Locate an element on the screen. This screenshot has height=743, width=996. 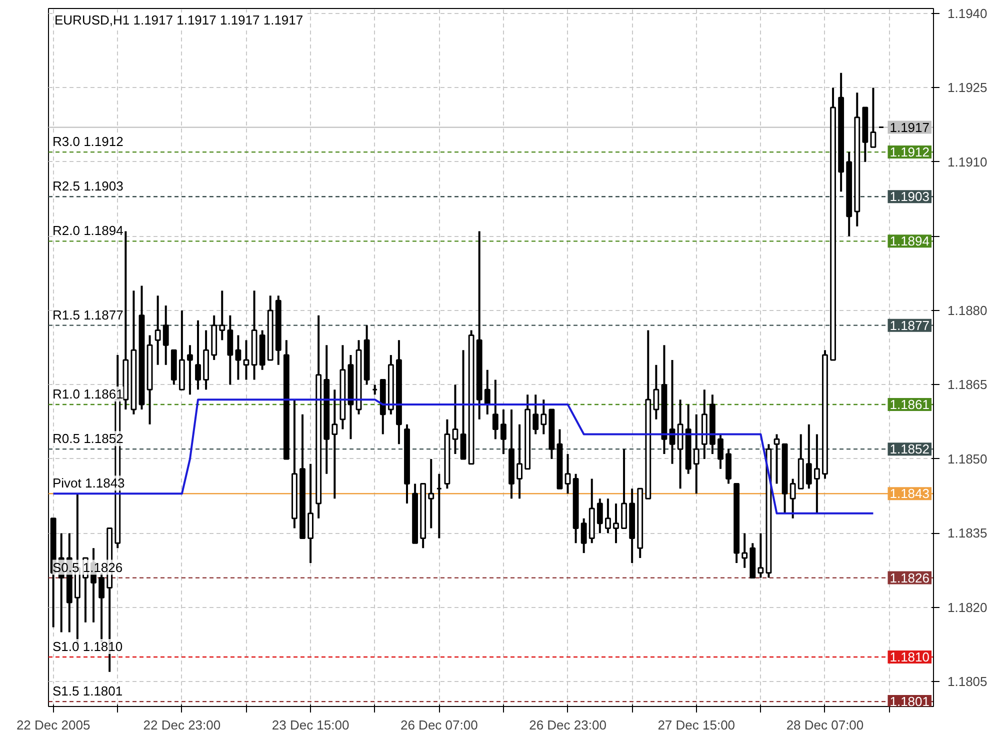
x-tick-label: 27 Dec 15:00 is located at coordinates (697, 725).